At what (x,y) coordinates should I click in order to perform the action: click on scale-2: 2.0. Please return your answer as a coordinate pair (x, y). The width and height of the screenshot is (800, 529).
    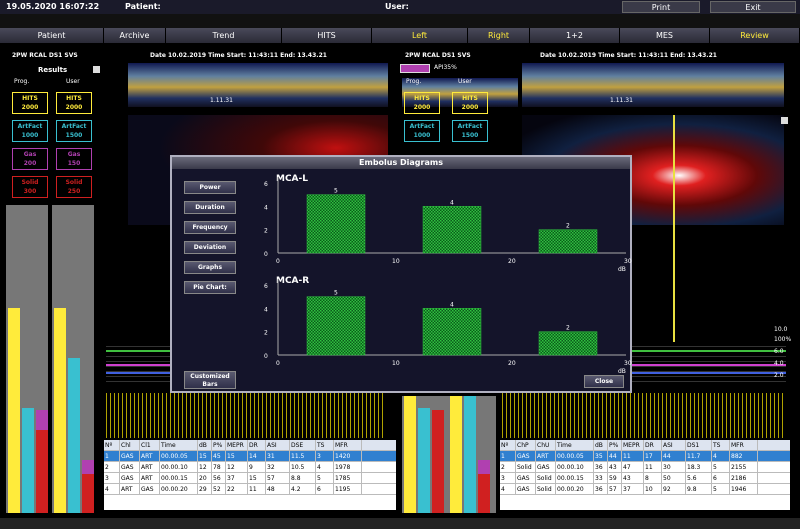
    Looking at the image, I should click on (779, 375).